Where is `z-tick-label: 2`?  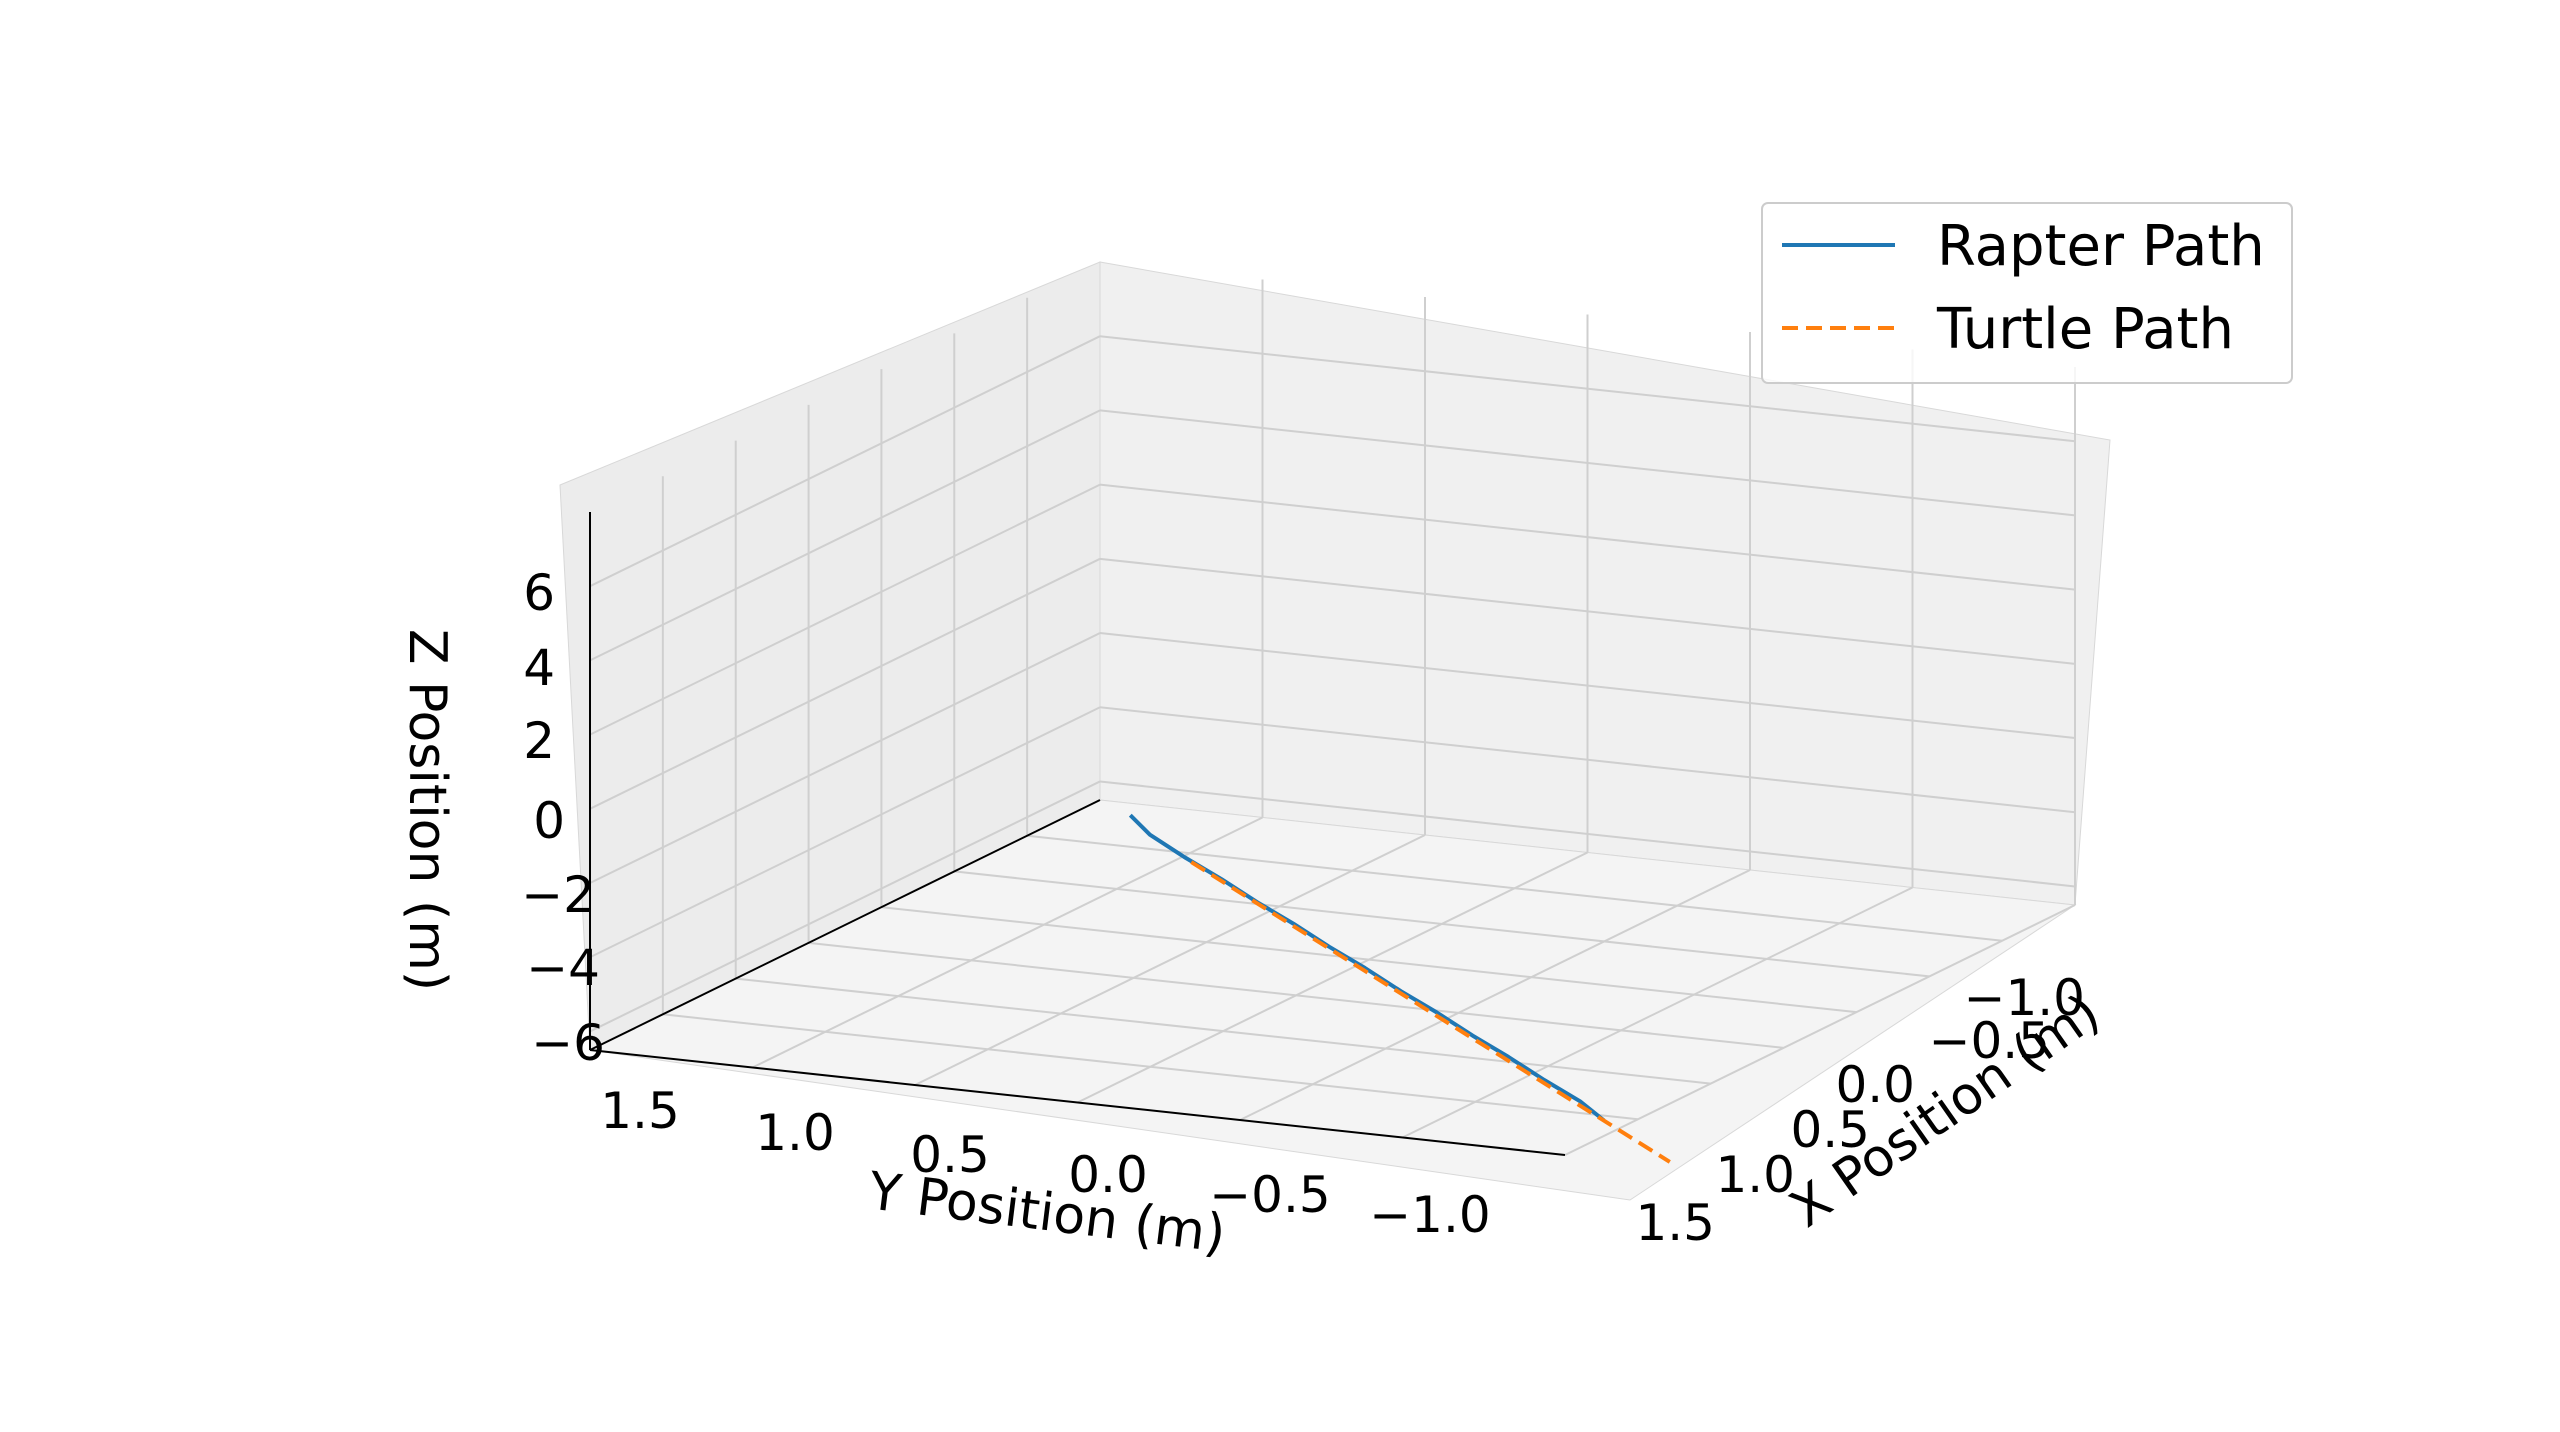 z-tick-label: 2 is located at coordinates (539, 741).